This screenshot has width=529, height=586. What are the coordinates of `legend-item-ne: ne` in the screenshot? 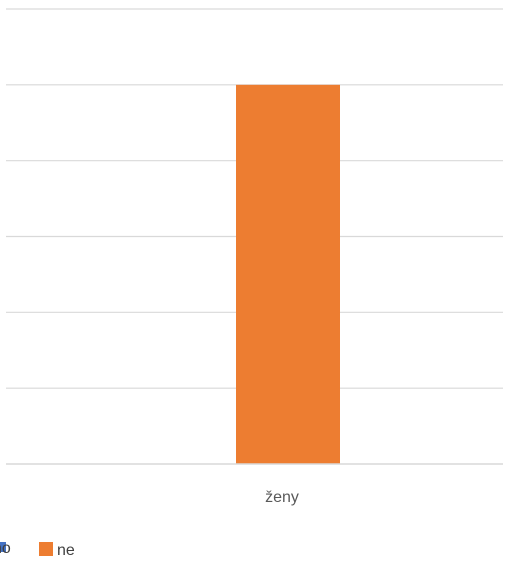 It's located at (57, 550).